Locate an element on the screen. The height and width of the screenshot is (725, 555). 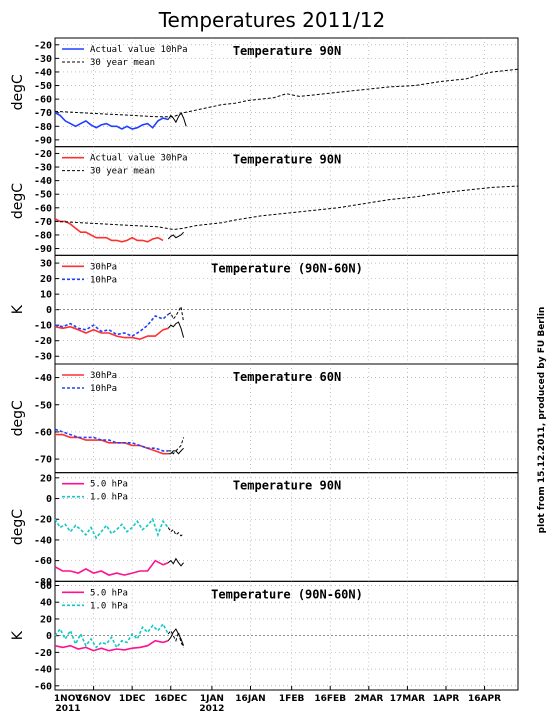
x-tick-label: 1DEC is located at coordinates (132, 699).